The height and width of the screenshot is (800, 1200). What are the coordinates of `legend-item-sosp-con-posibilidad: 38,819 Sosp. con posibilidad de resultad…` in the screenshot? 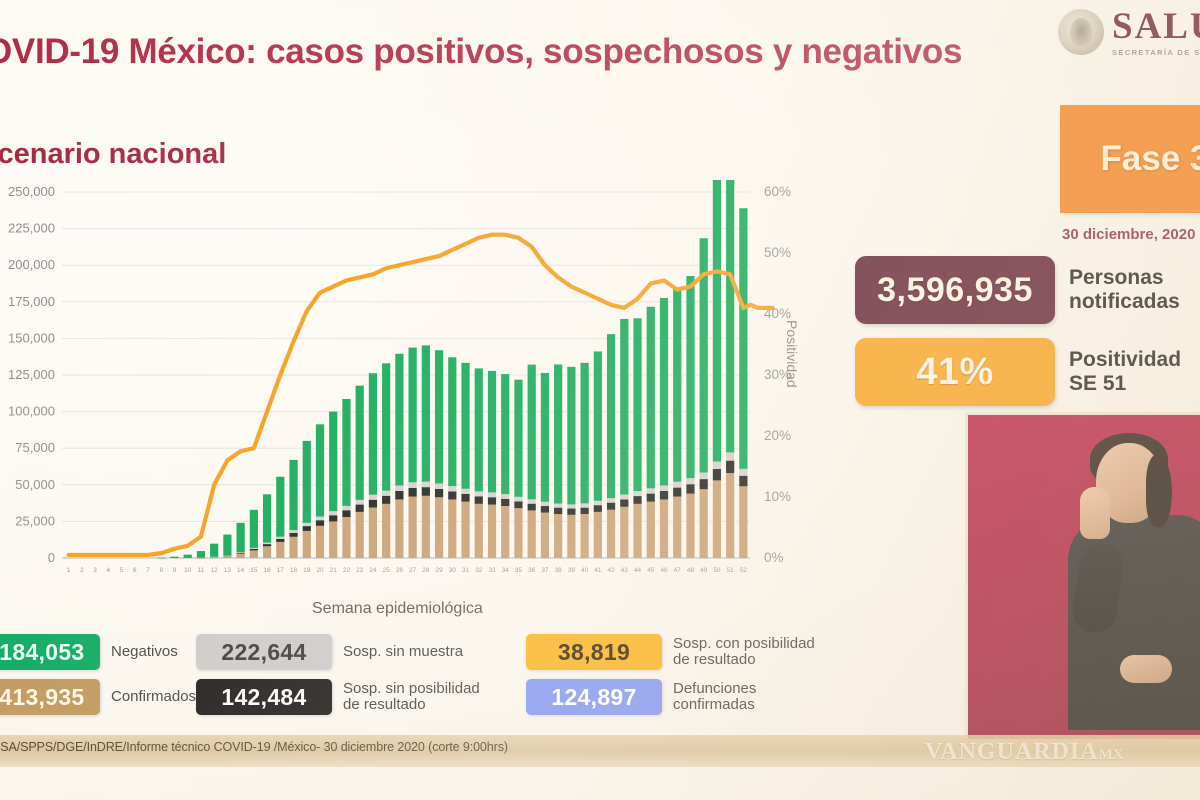 It's located at (686, 652).